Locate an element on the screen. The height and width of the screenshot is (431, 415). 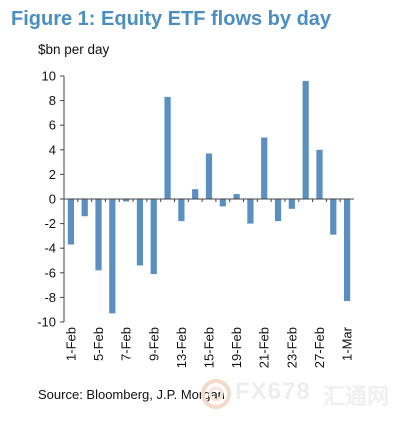
x-tick-label: 21-Feb is located at coordinates (264, 347).